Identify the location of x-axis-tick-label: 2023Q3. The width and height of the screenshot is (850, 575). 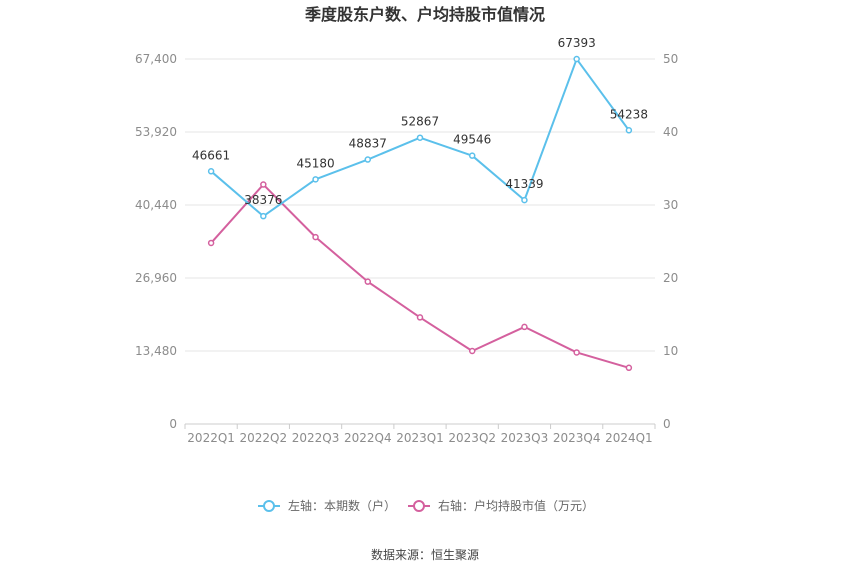
(525, 438).